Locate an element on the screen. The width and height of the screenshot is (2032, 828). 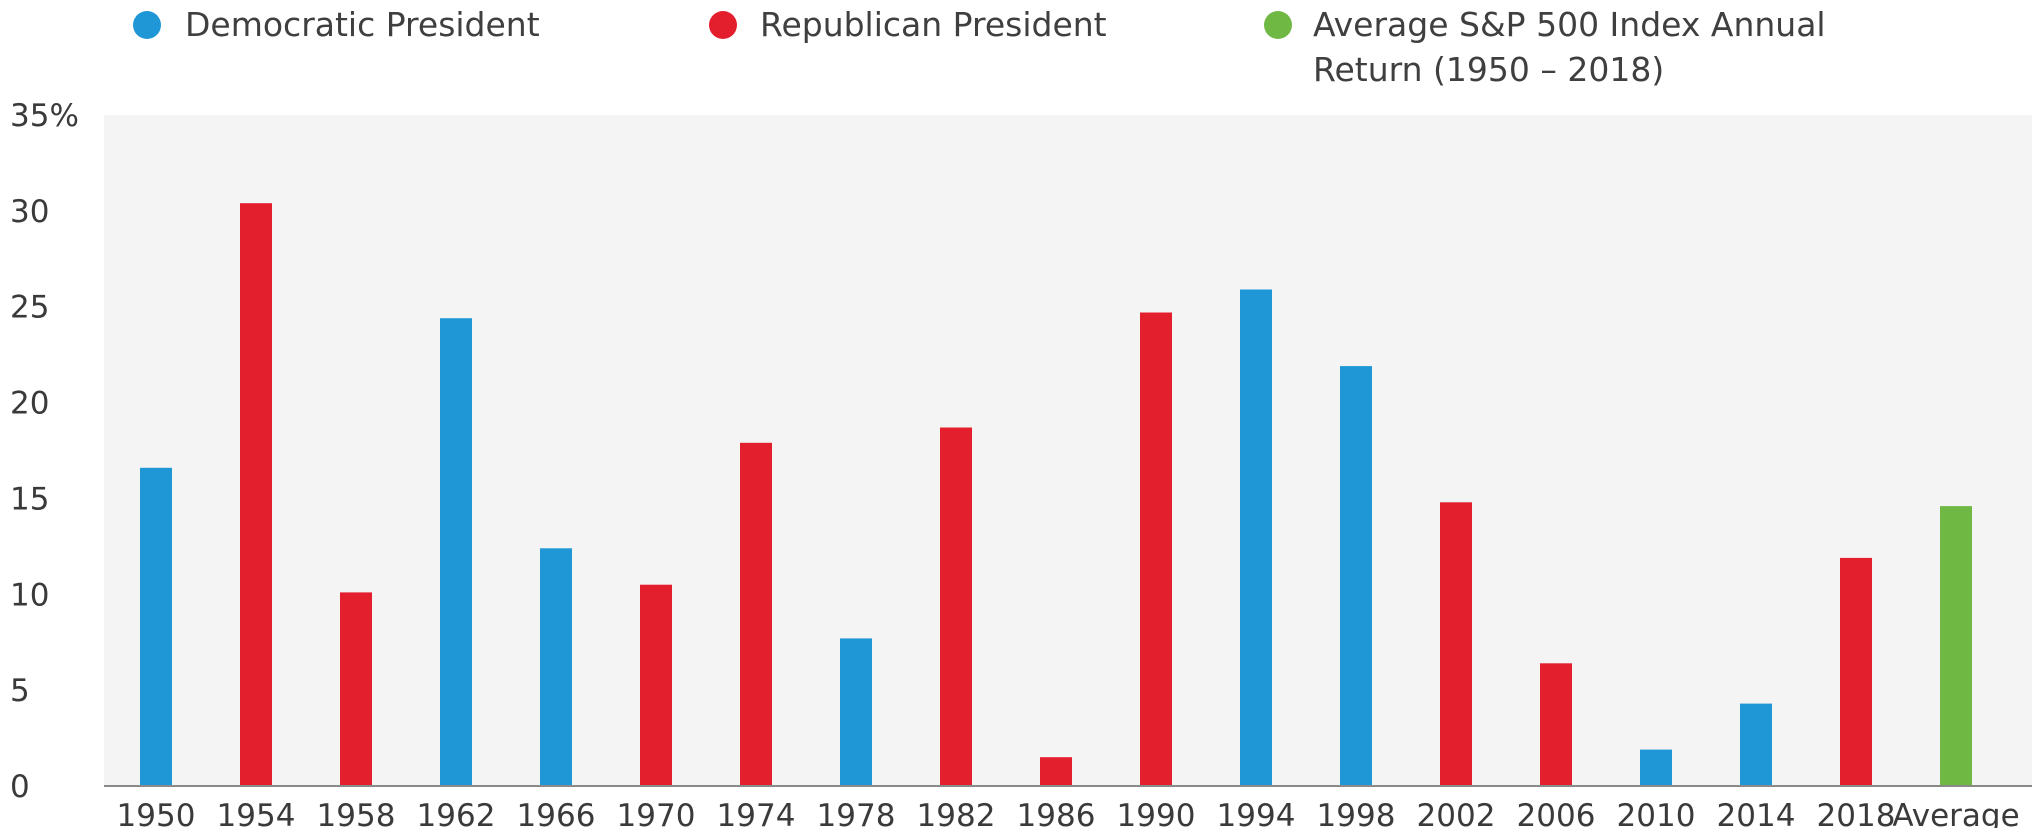
bar-2018 is located at coordinates (1856, 671).